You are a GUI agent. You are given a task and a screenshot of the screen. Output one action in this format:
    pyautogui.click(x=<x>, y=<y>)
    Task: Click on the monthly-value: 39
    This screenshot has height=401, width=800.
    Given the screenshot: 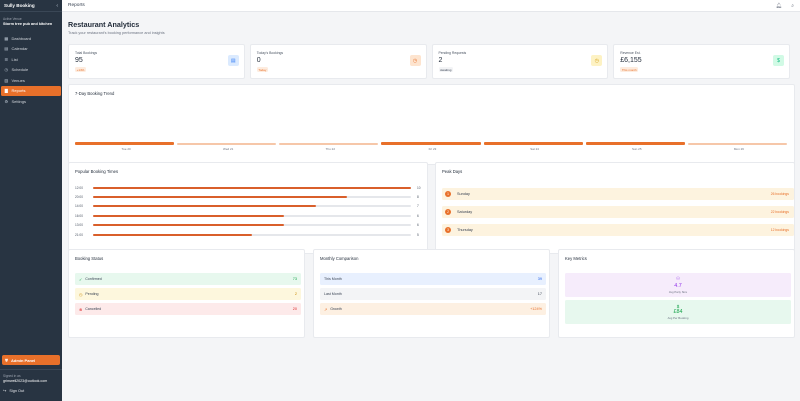 What is the action you would take?
    pyautogui.click(x=539, y=279)
    